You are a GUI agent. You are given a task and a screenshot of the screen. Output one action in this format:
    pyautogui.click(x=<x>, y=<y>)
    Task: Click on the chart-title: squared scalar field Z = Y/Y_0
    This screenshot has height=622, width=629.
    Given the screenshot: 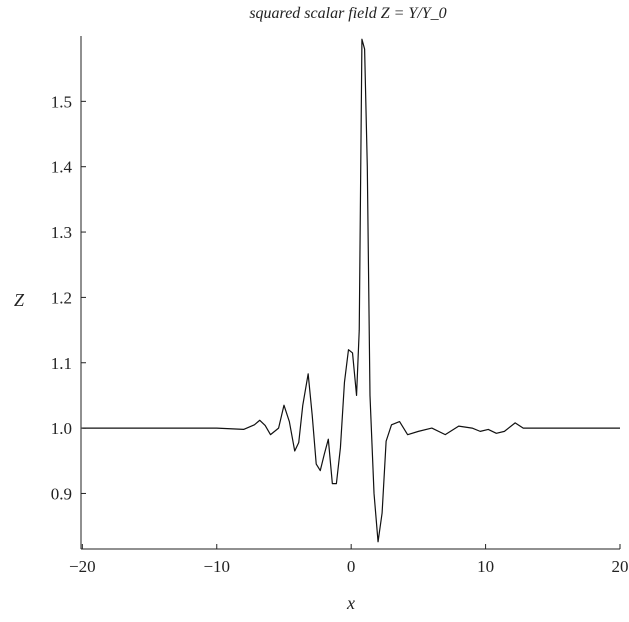 What is the action you would take?
    pyautogui.click(x=347, y=13)
    